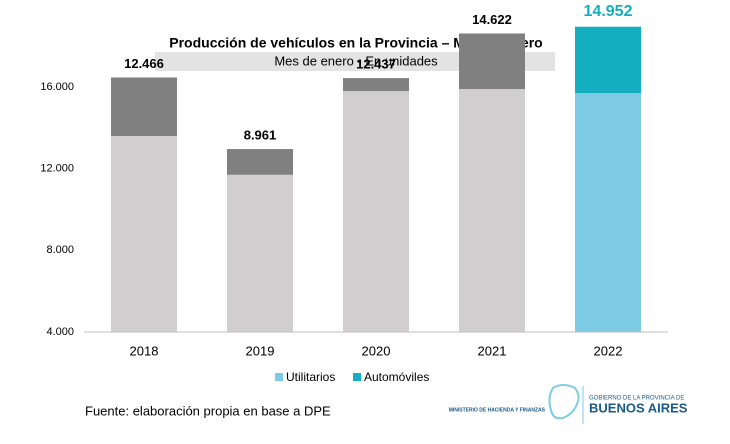 This screenshot has width=730, height=444. Describe the element at coordinates (60, 250) in the screenshot. I see `y-tick-label: 8.000` at that location.